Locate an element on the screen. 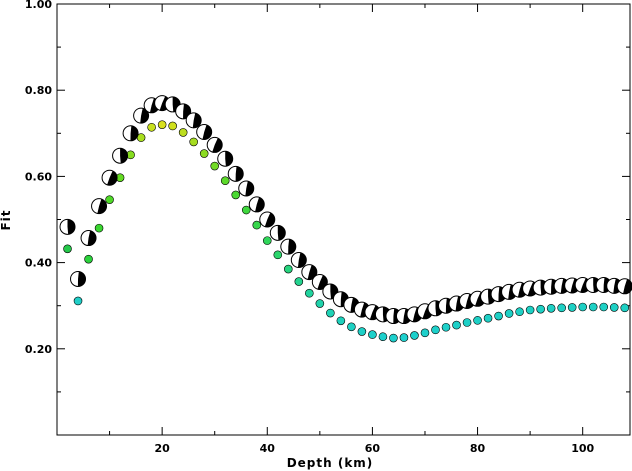  x-tick-label: 60 is located at coordinates (373, 448).